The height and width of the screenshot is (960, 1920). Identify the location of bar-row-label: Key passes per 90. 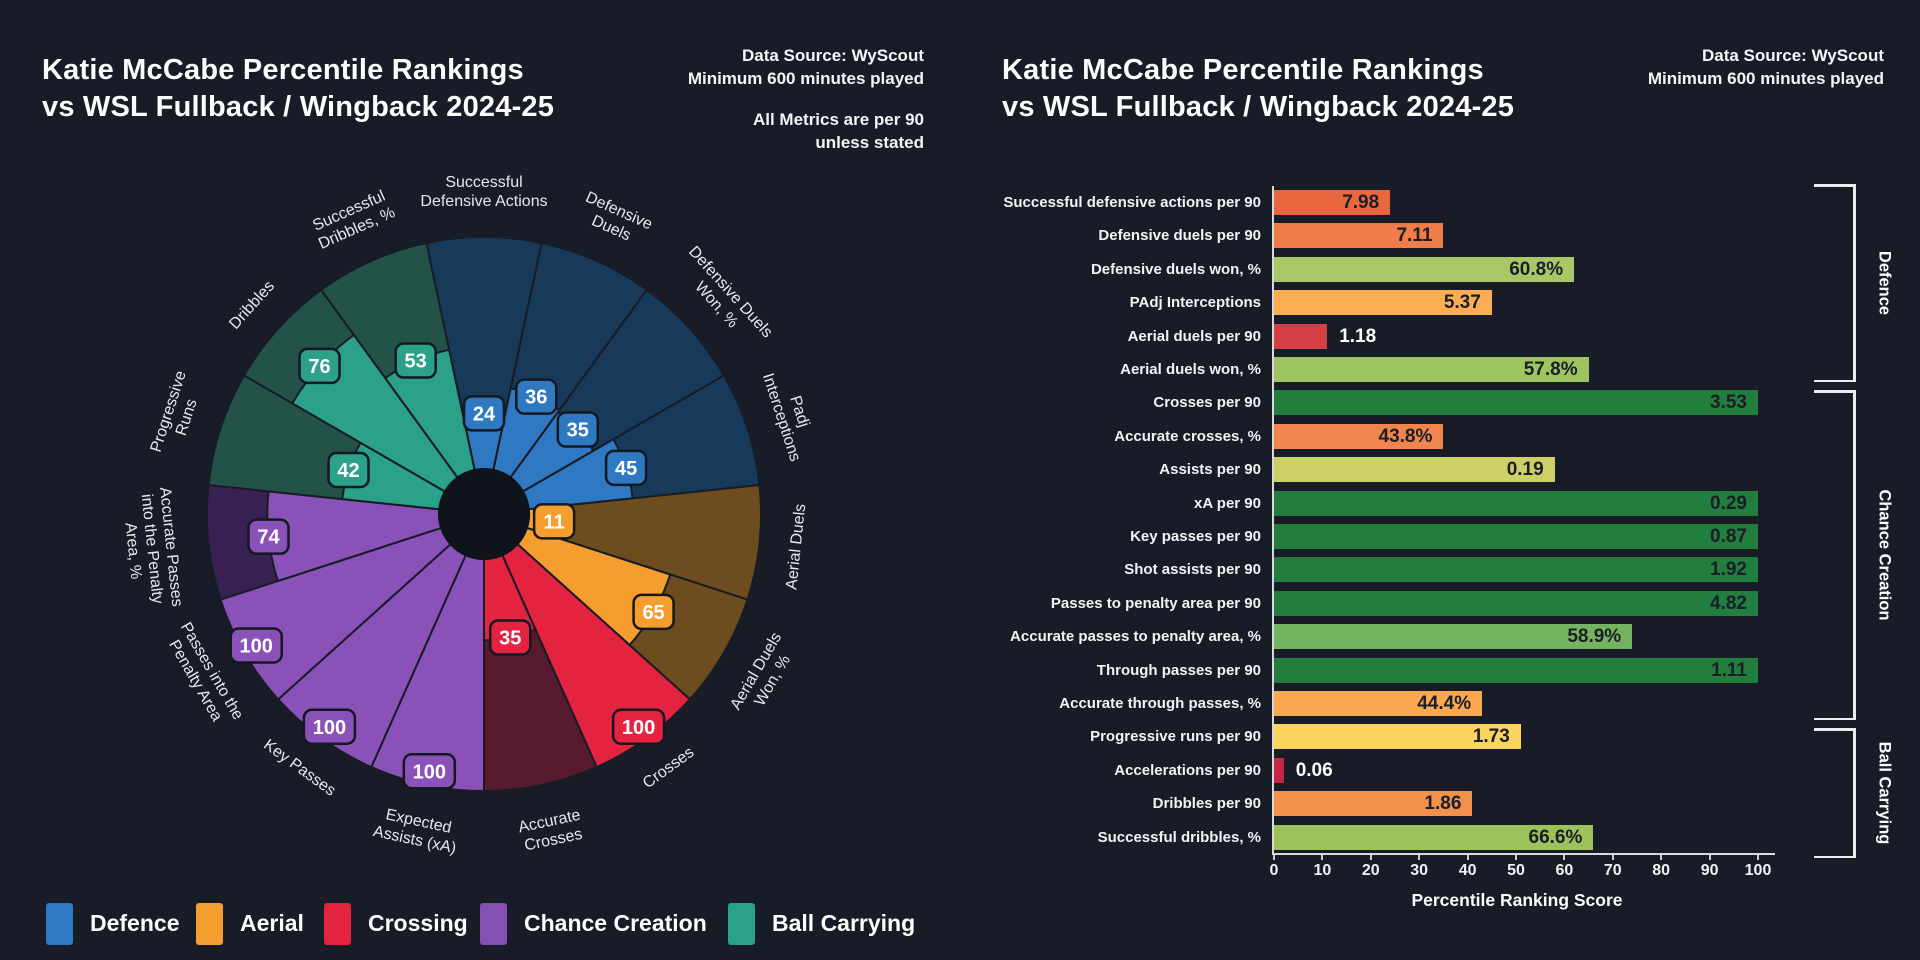
(1195, 536).